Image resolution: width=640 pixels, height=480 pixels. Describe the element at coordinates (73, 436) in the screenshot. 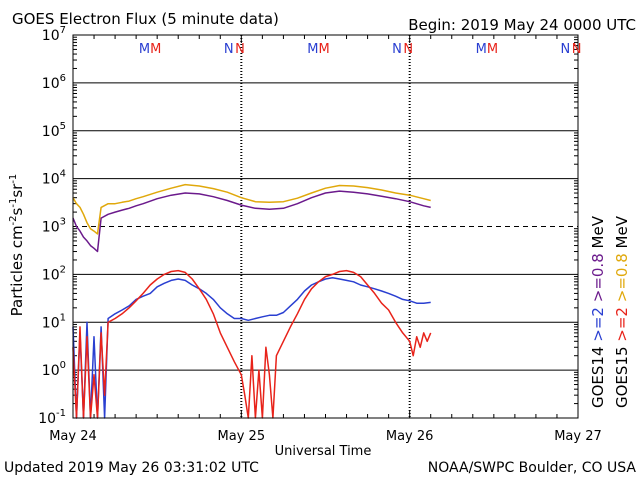

I see `x-tick-label-0: May 24` at that location.